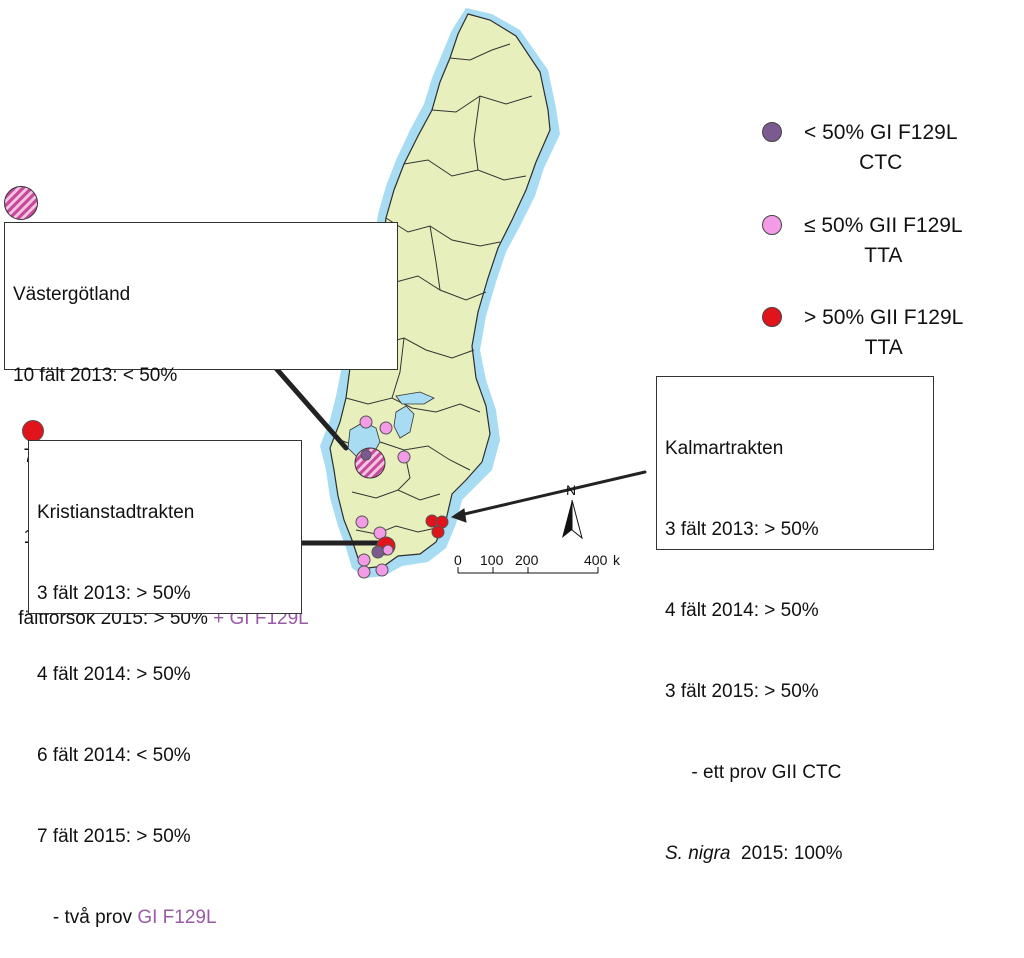  What do you see at coordinates (862, 333) in the screenshot?
I see `legend-item-red: > 50% GII F129L TTA` at bounding box center [862, 333].